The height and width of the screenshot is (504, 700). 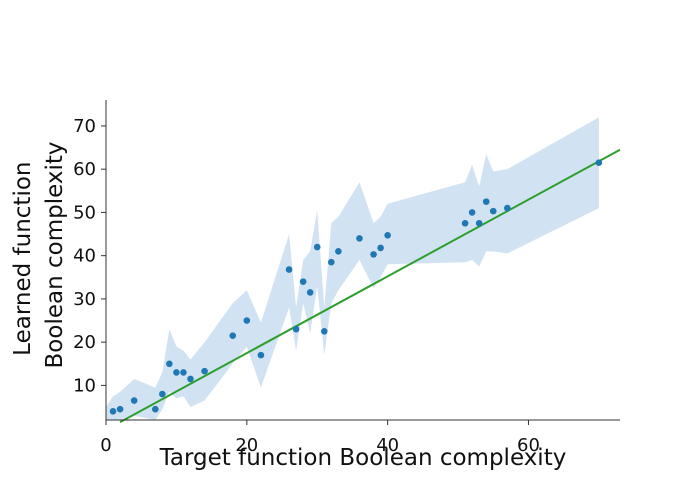 I want to click on y-tick-label: 50, so click(x=84, y=212).